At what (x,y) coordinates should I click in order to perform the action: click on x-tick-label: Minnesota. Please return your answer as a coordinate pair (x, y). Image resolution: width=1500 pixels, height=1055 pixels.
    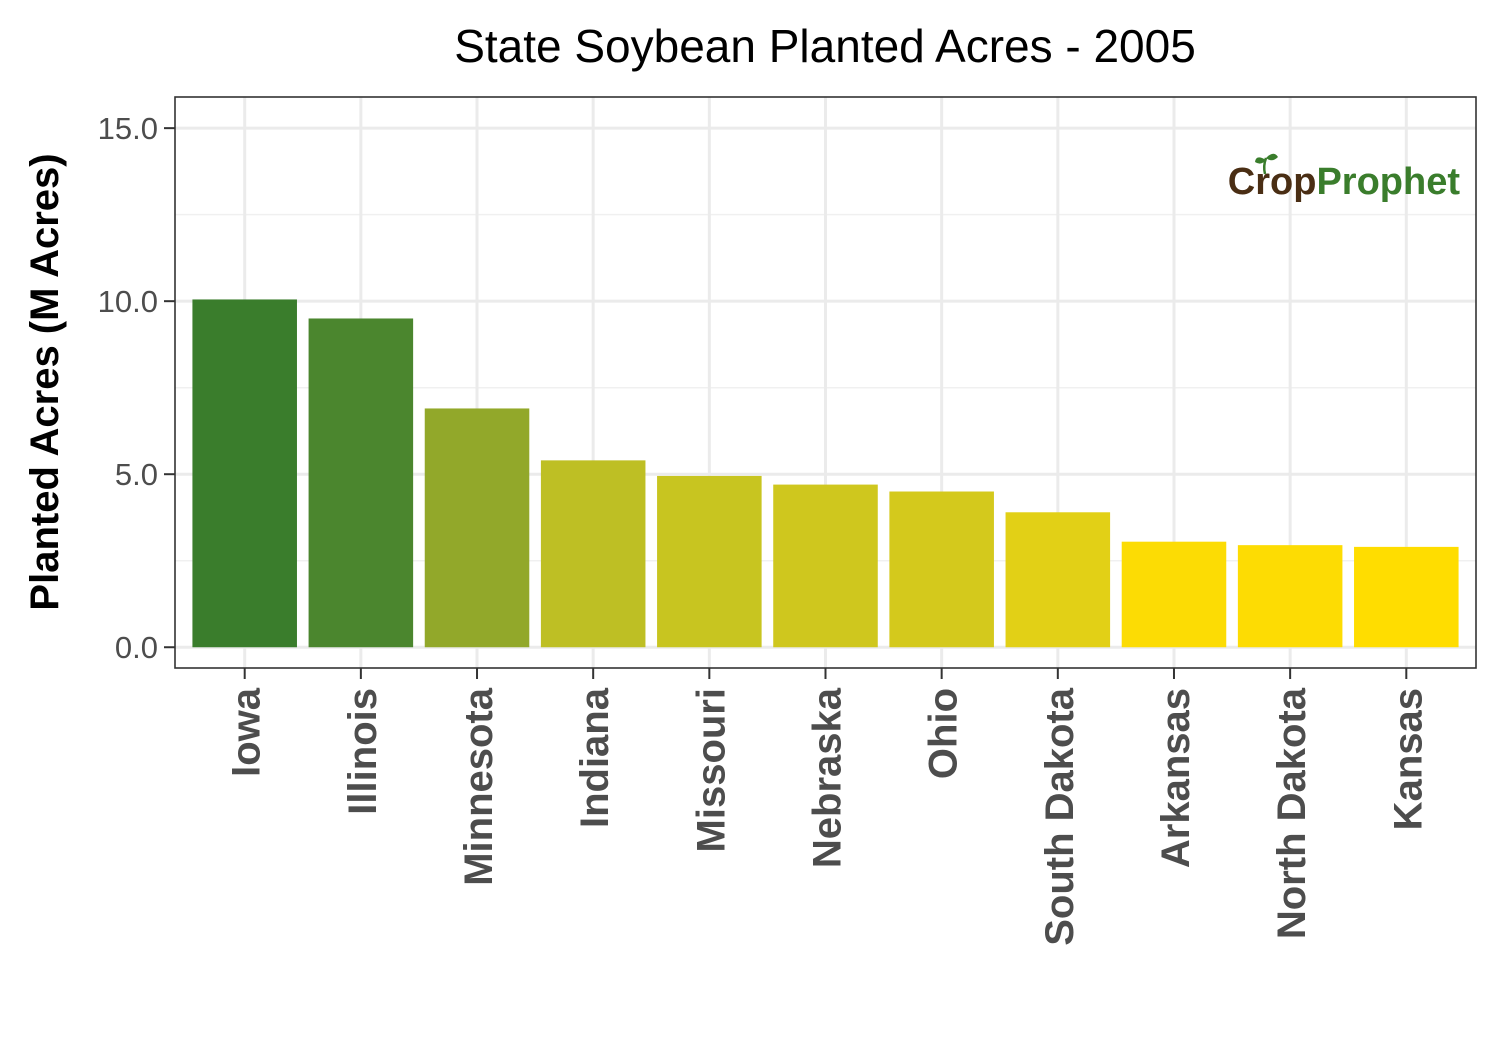
    Looking at the image, I should click on (479, 786).